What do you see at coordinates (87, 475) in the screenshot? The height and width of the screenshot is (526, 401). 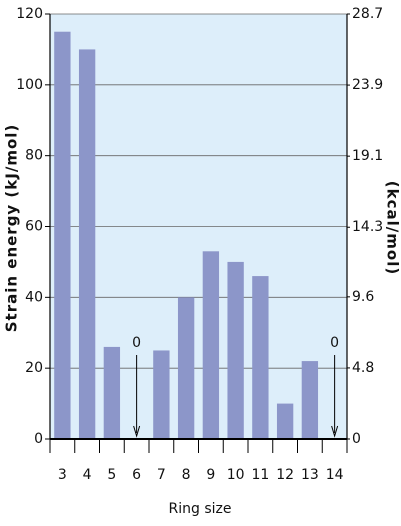 I see `x-tick-label: 4` at bounding box center [87, 475].